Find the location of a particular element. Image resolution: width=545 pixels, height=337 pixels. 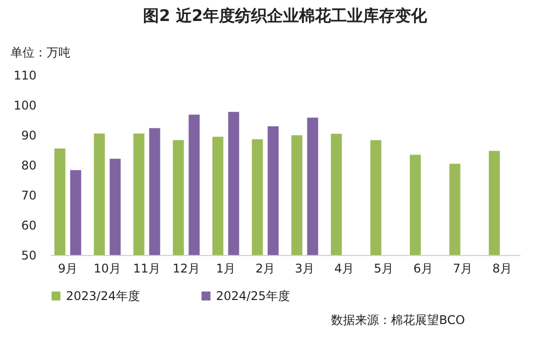

x-tick-label: 2月 is located at coordinates (265, 269).